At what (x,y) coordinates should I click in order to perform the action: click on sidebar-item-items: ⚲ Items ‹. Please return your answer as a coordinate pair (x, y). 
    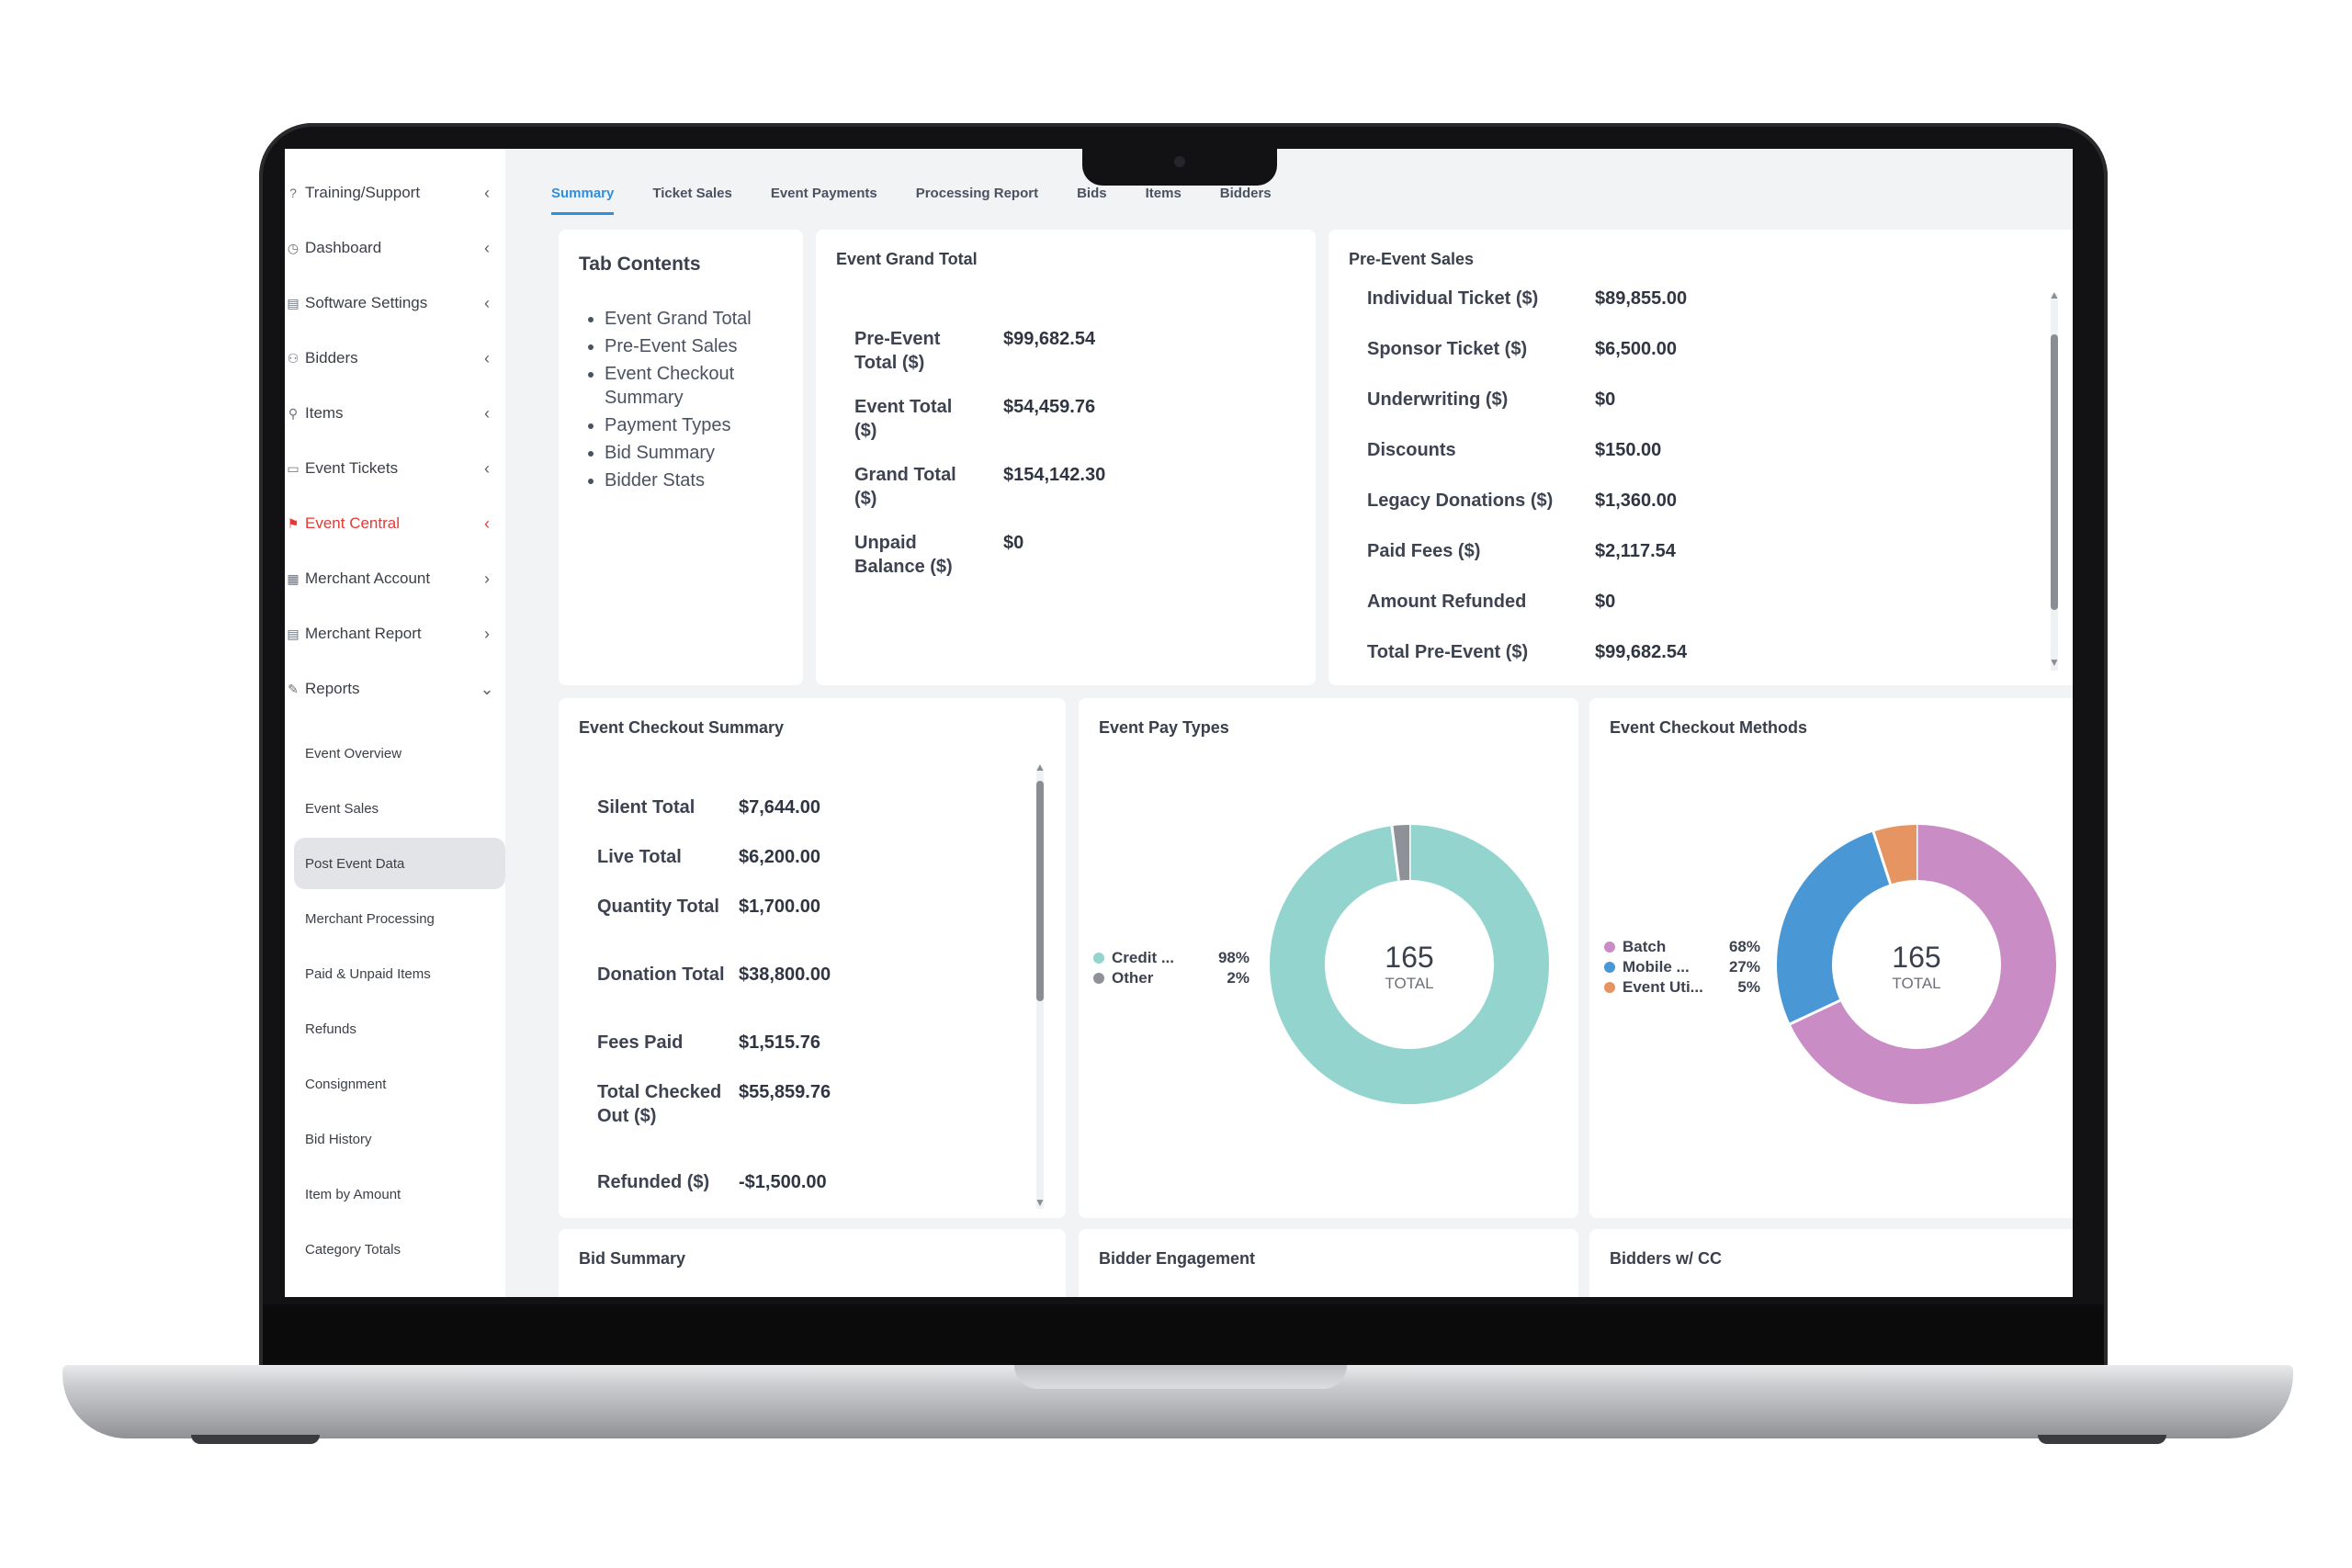
    Looking at the image, I should click on (391, 413).